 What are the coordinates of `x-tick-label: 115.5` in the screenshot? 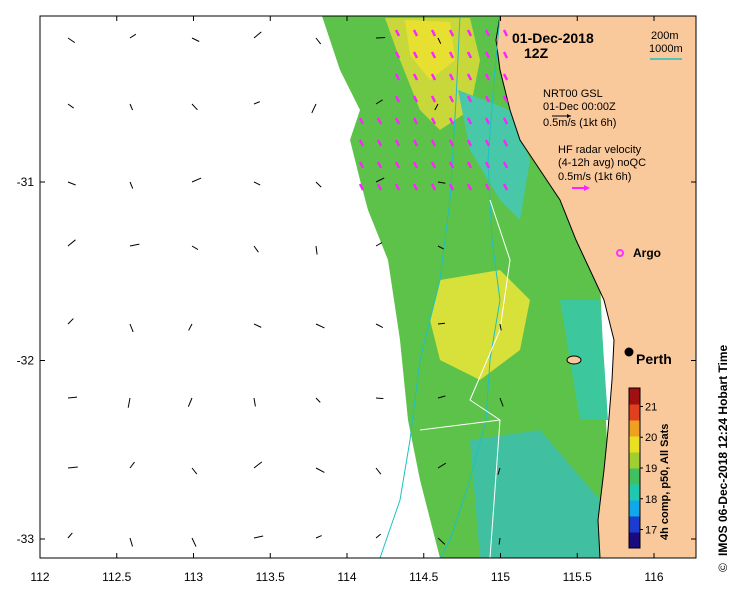 It's located at (577, 577).